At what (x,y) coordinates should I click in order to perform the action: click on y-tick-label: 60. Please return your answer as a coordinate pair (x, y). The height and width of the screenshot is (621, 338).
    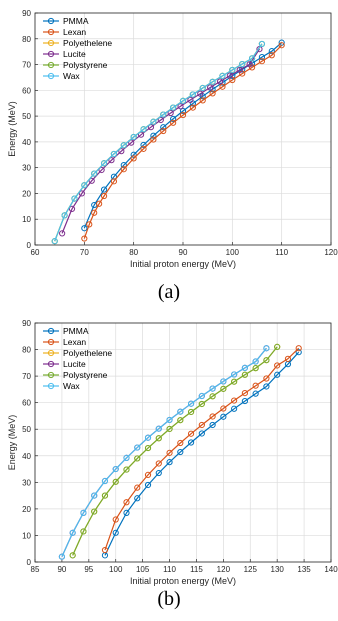
    Looking at the image, I should click on (26, 403).